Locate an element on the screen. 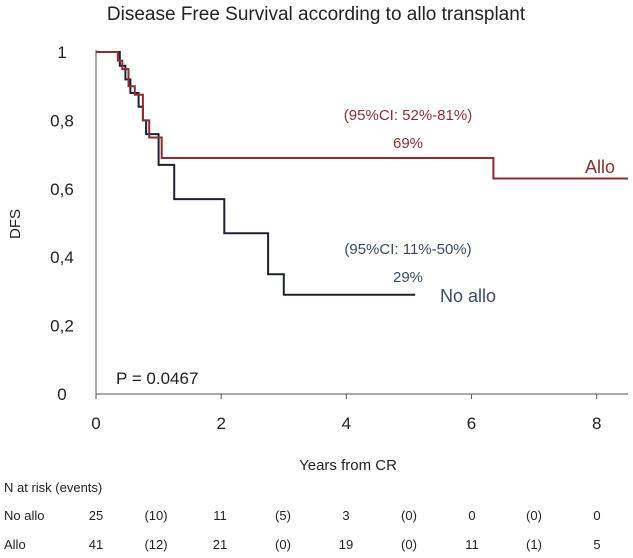 The image size is (633, 558). risk-cell: (1) is located at coordinates (534, 544).